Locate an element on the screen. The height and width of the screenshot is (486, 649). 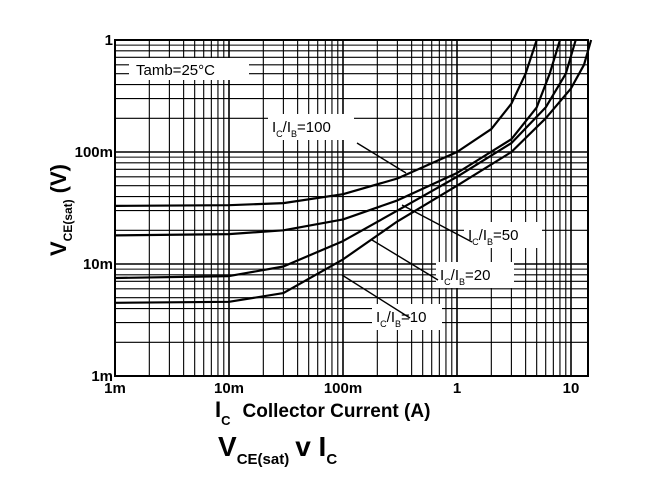
chart-title: VCE(sat) v IC is located at coordinates (277, 449).